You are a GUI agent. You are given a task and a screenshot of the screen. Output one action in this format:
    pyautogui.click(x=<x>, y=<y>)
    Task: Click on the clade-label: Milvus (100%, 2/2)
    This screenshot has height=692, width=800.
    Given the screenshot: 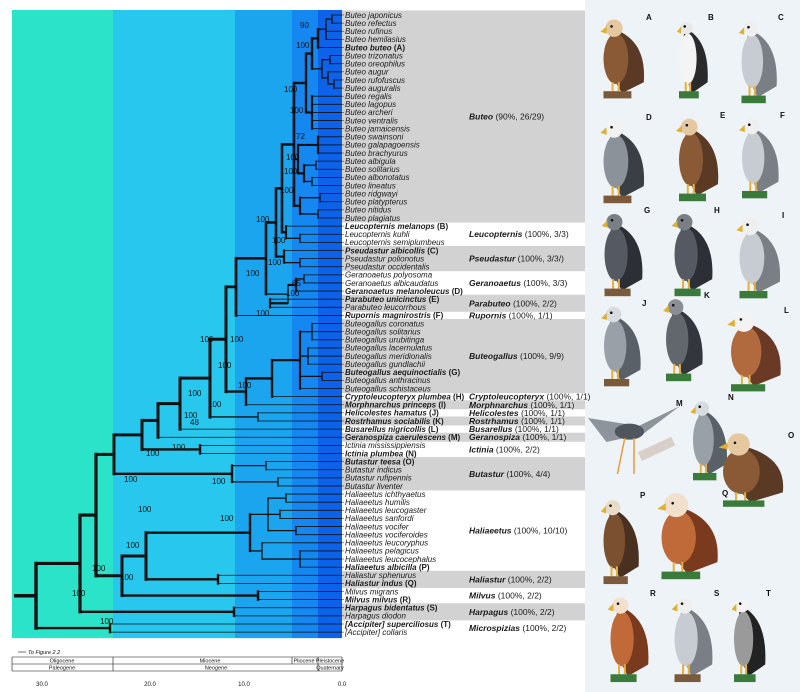 What is the action you would take?
    pyautogui.click(x=505, y=596)
    